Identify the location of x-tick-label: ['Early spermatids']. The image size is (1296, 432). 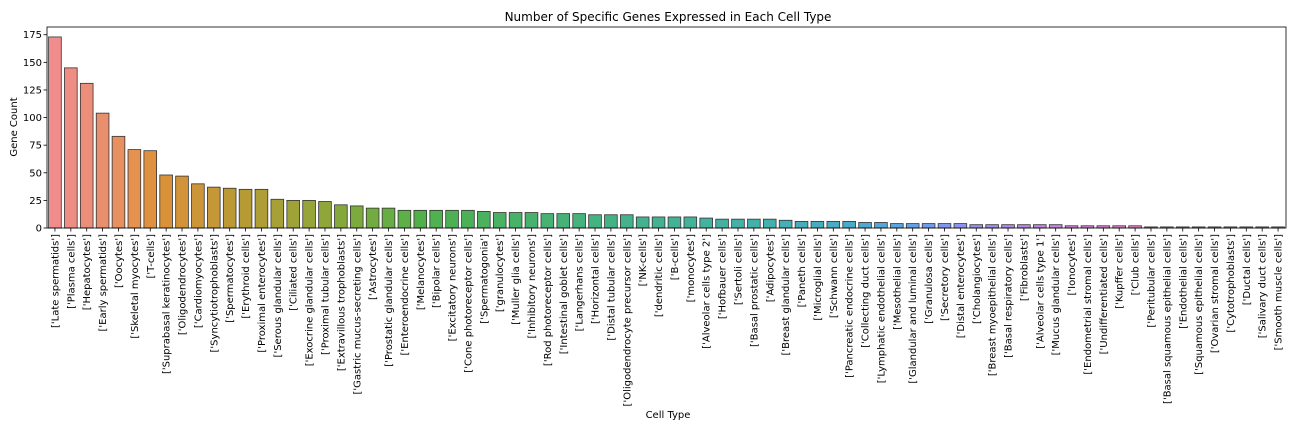
(103, 283).